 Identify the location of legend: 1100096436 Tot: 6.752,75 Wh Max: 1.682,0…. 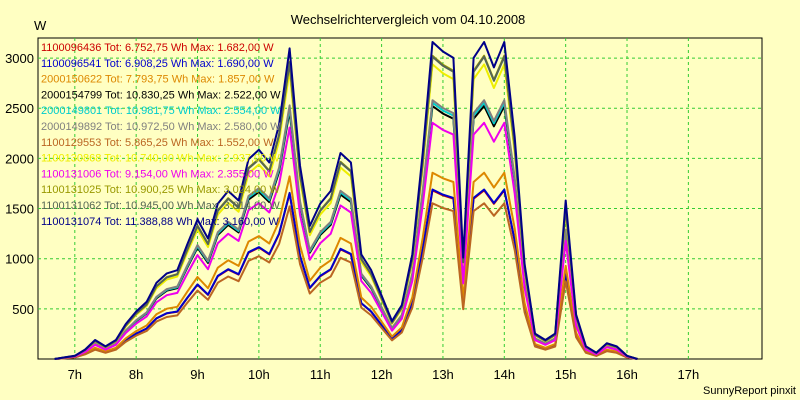
(161, 135).